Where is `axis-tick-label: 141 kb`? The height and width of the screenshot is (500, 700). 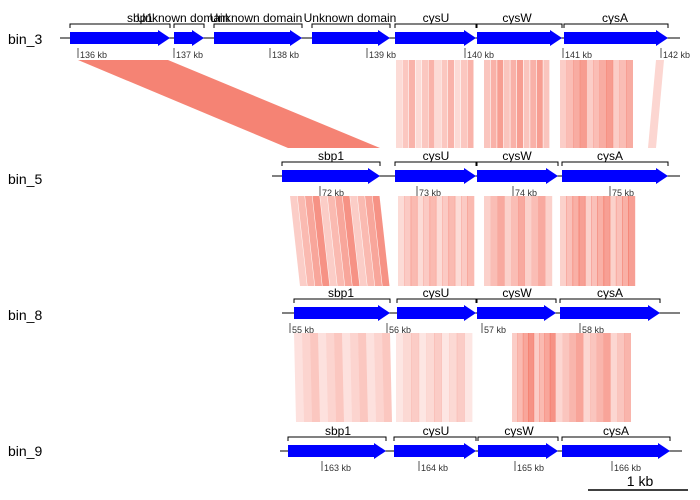 axis-tick-label: 141 kb is located at coordinates (578, 55).